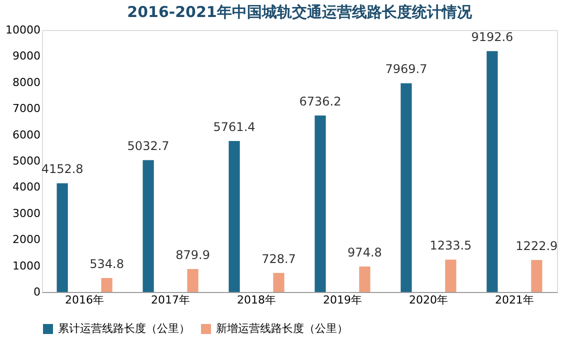 The image size is (582, 348). What do you see at coordinates (256, 300) in the screenshot?
I see `x-tick-label: 2018年` at bounding box center [256, 300].